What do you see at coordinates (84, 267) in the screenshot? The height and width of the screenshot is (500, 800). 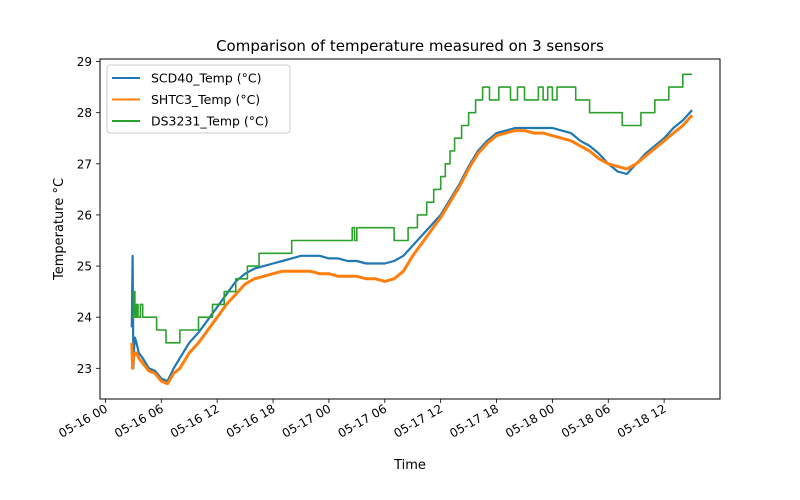 I see `y-tick-label: 25` at bounding box center [84, 267].